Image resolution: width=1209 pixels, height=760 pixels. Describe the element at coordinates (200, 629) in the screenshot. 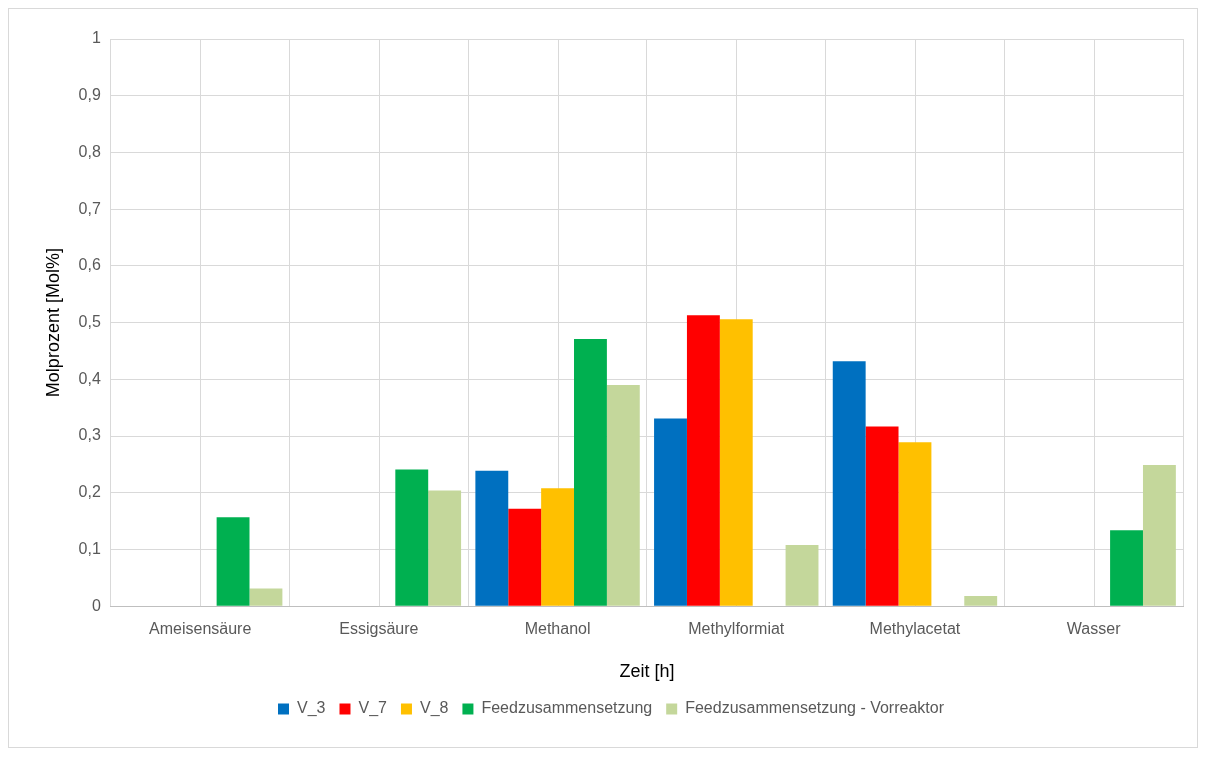

I see `x-tick-label: Ameisensäure` at that location.